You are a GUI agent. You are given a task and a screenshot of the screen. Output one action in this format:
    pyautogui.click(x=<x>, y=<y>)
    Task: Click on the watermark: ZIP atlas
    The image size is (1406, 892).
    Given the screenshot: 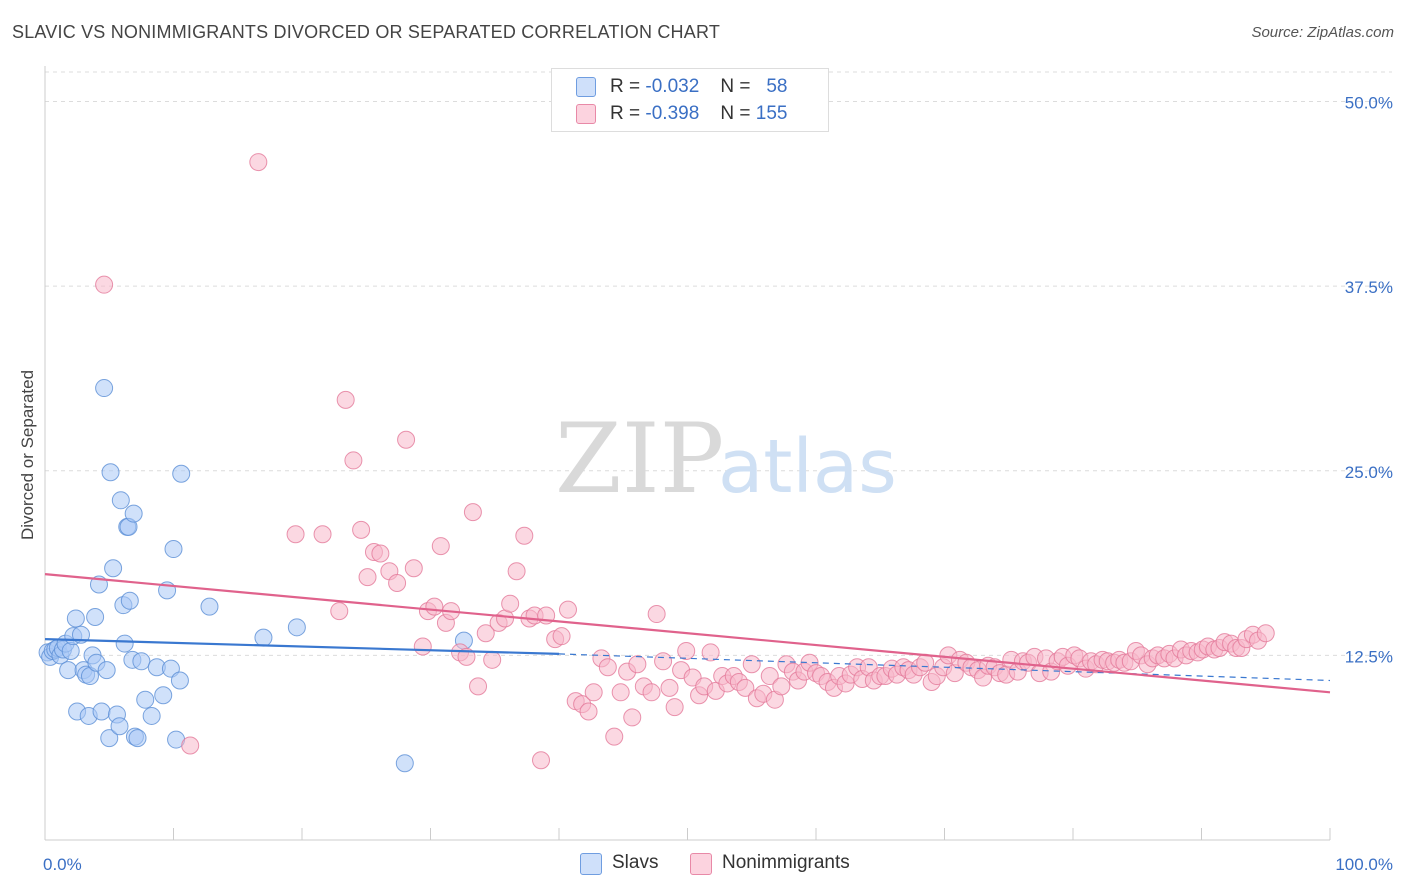 What is the action you would take?
    pyautogui.click(x=726, y=459)
    